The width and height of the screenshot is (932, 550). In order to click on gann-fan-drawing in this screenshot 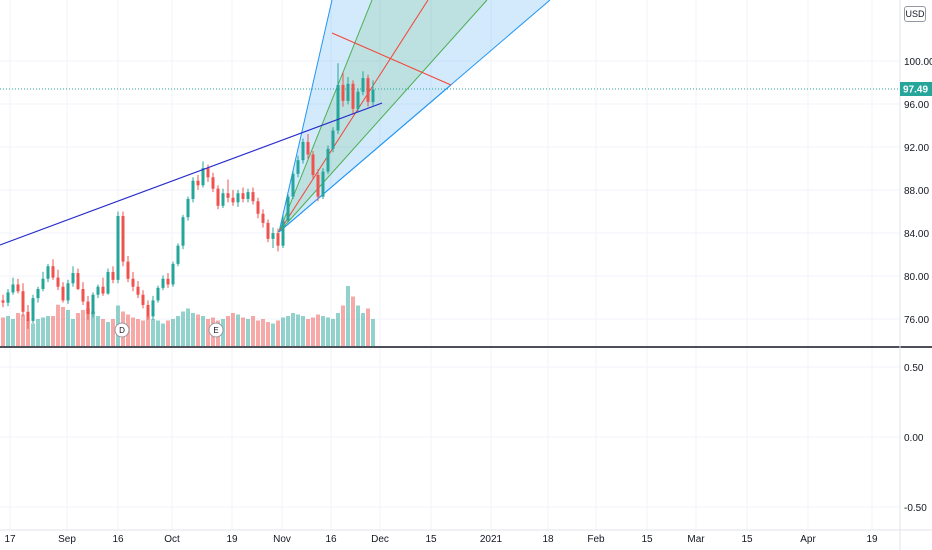, I will do `click(414, 116)`.